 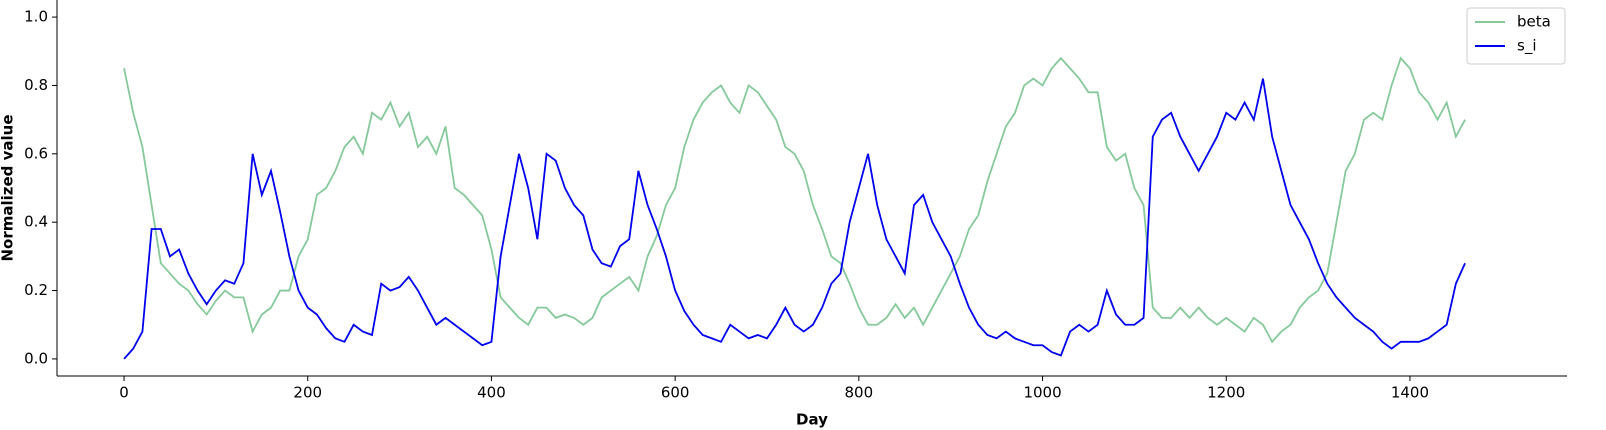 I want to click on y-tick-label: 0.0, so click(x=36, y=358).